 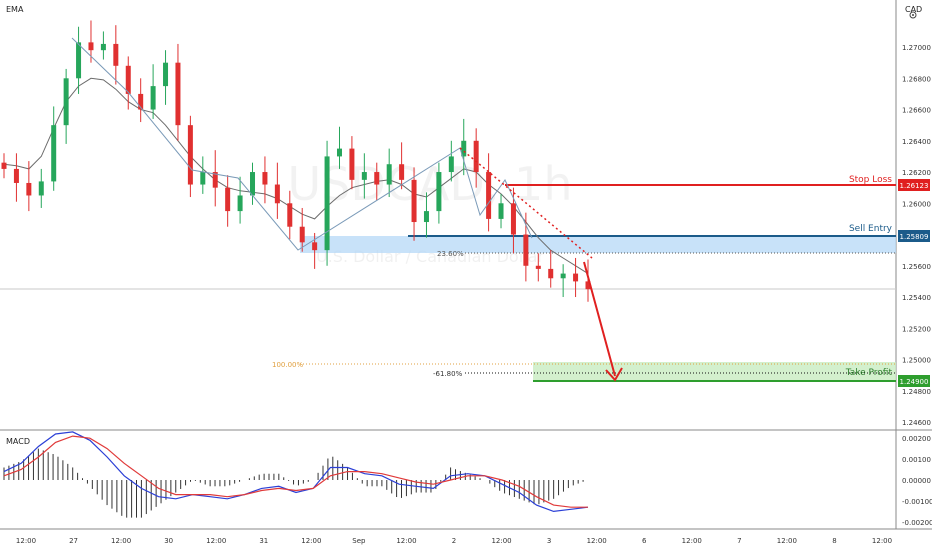 I want to click on macd-lines, so click(x=296, y=472).